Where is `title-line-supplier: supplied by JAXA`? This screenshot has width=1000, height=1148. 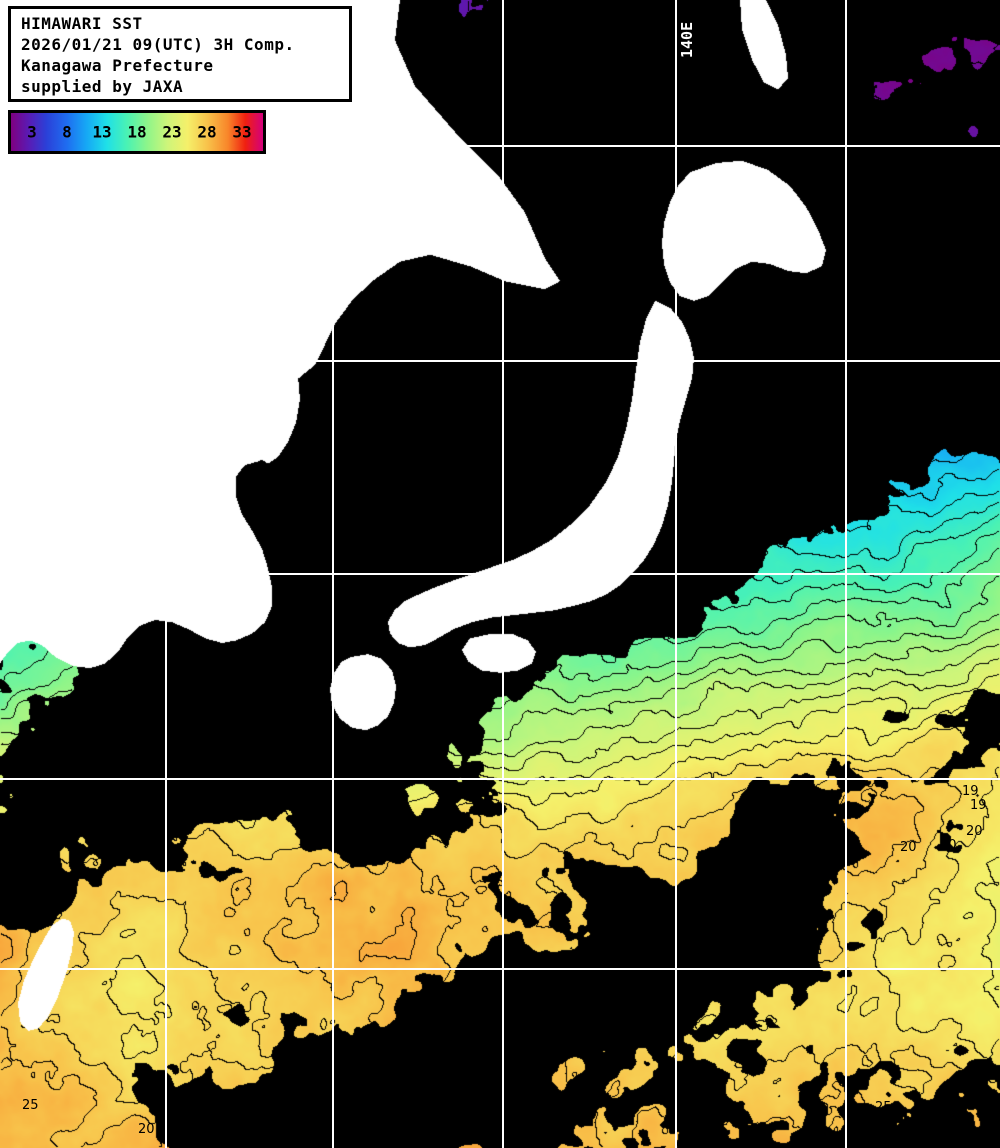 title-line-supplier: supplied by JAXA is located at coordinates (102, 86).